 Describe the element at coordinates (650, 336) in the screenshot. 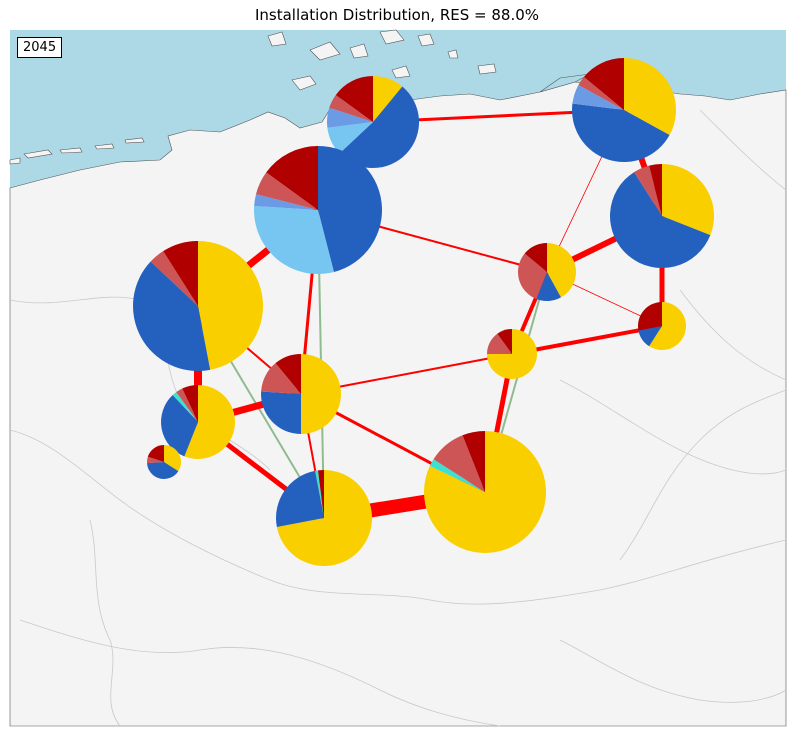

I see `n-central-east-slice-onwind` at that location.